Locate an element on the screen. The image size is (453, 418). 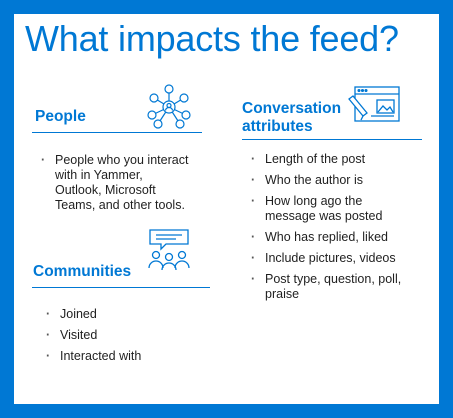
list-item: Post type, question, poll, praise is located at coordinates (330, 287).